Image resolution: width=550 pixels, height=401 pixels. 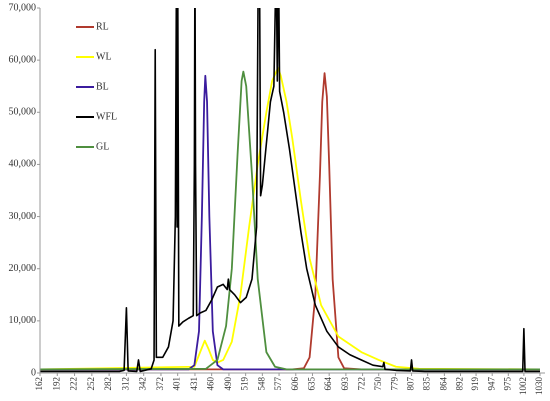 What do you see at coordinates (108, 384) in the screenshot?
I see `x-tick-label: 282` at bounding box center [108, 384].